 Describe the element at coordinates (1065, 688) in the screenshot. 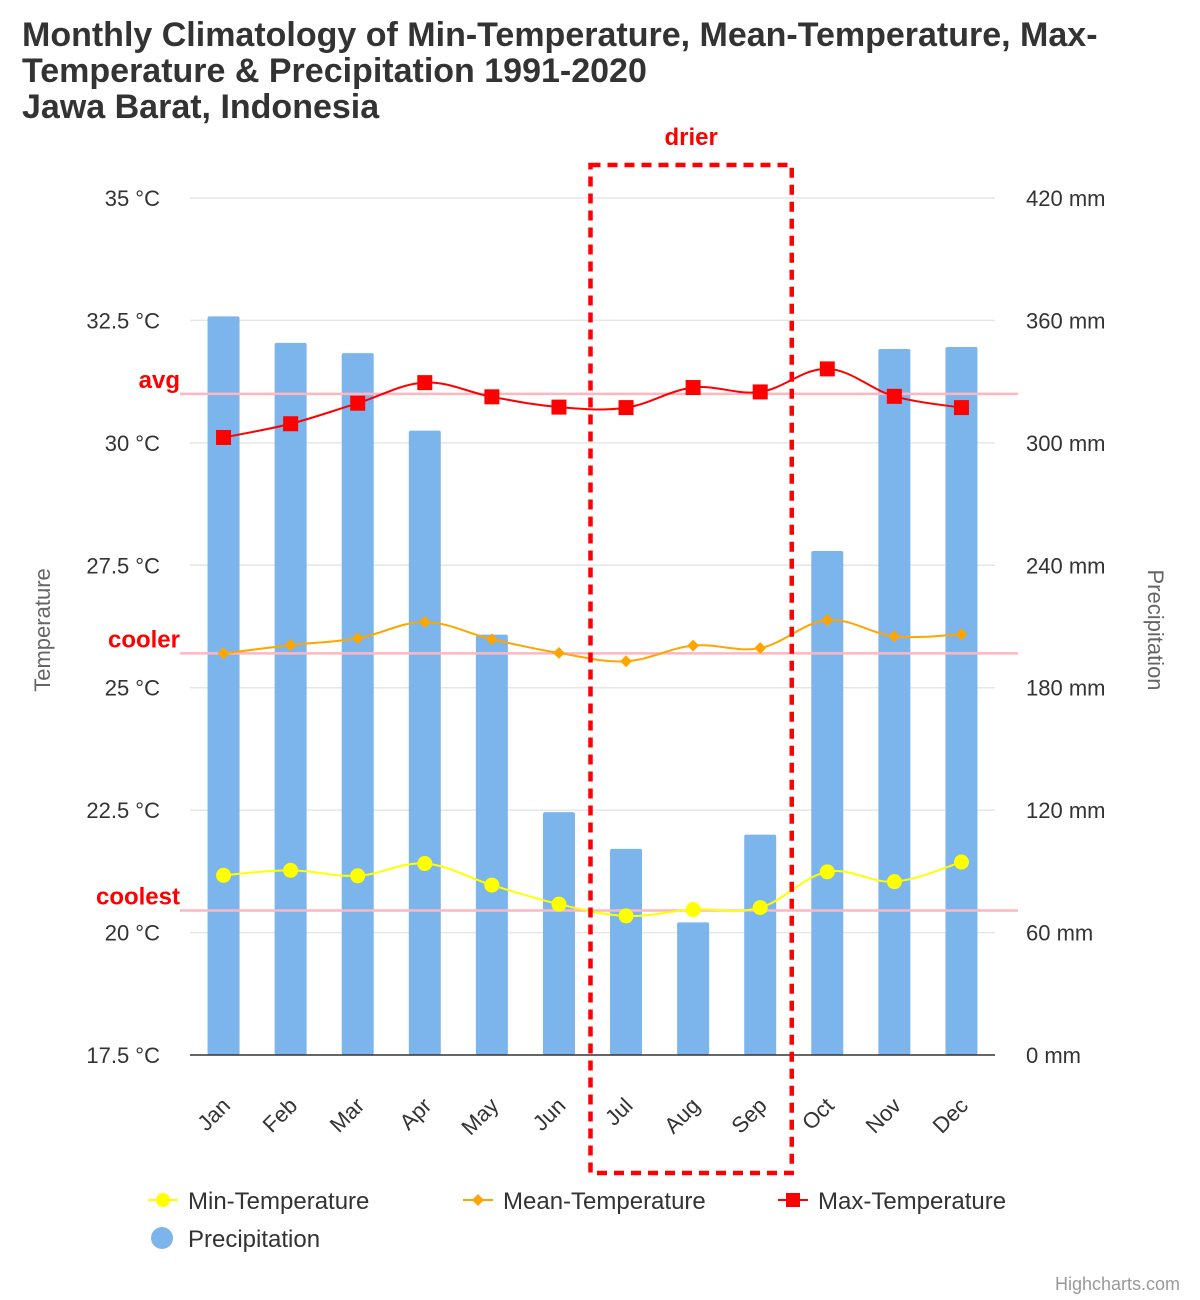

I see `y-right-tick-label: 180 mm` at that location.